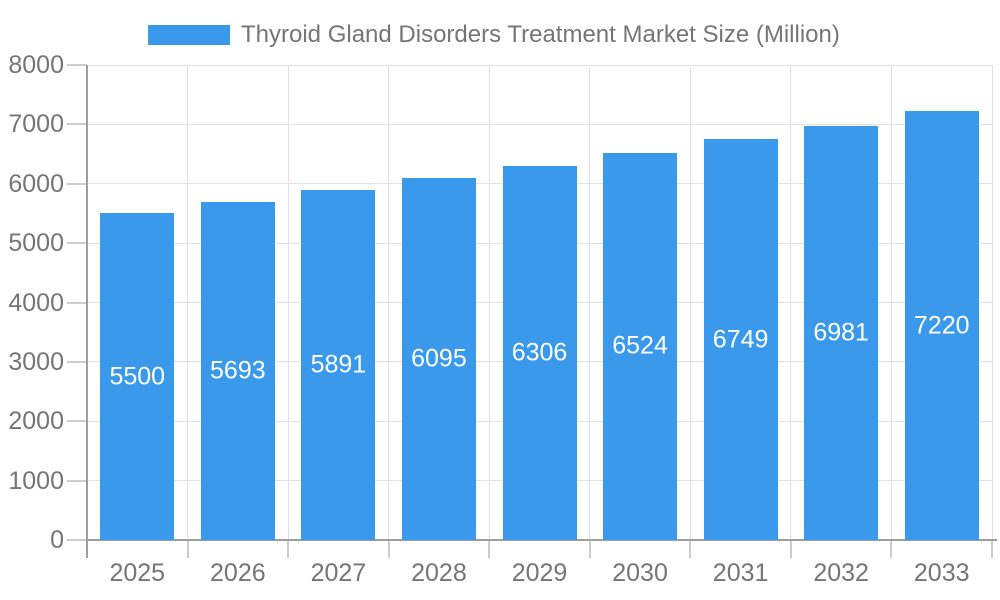 The width and height of the screenshot is (1000, 600). I want to click on x-axis-label: 2028, so click(439, 573).